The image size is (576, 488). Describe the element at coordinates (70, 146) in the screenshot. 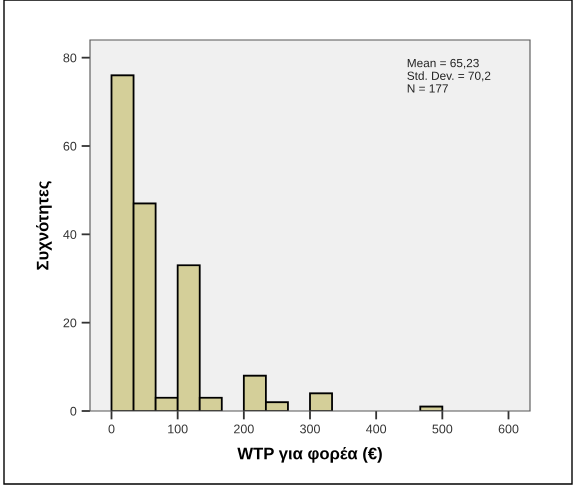

I see `y-tick-label: 60` at that location.